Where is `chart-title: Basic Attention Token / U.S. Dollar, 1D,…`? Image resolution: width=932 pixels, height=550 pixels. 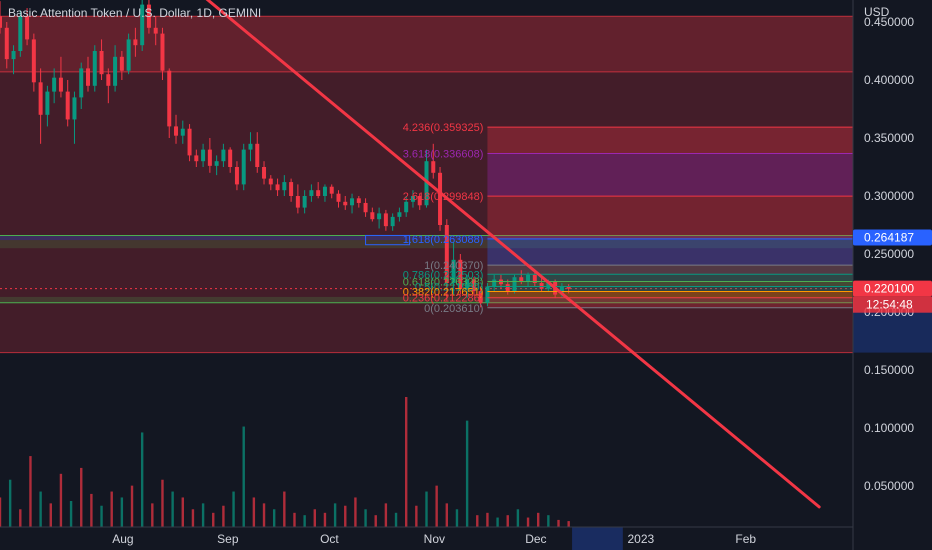 chart-title: Basic Attention Token / U.S. Dollar, 1D,… is located at coordinates (134, 13).